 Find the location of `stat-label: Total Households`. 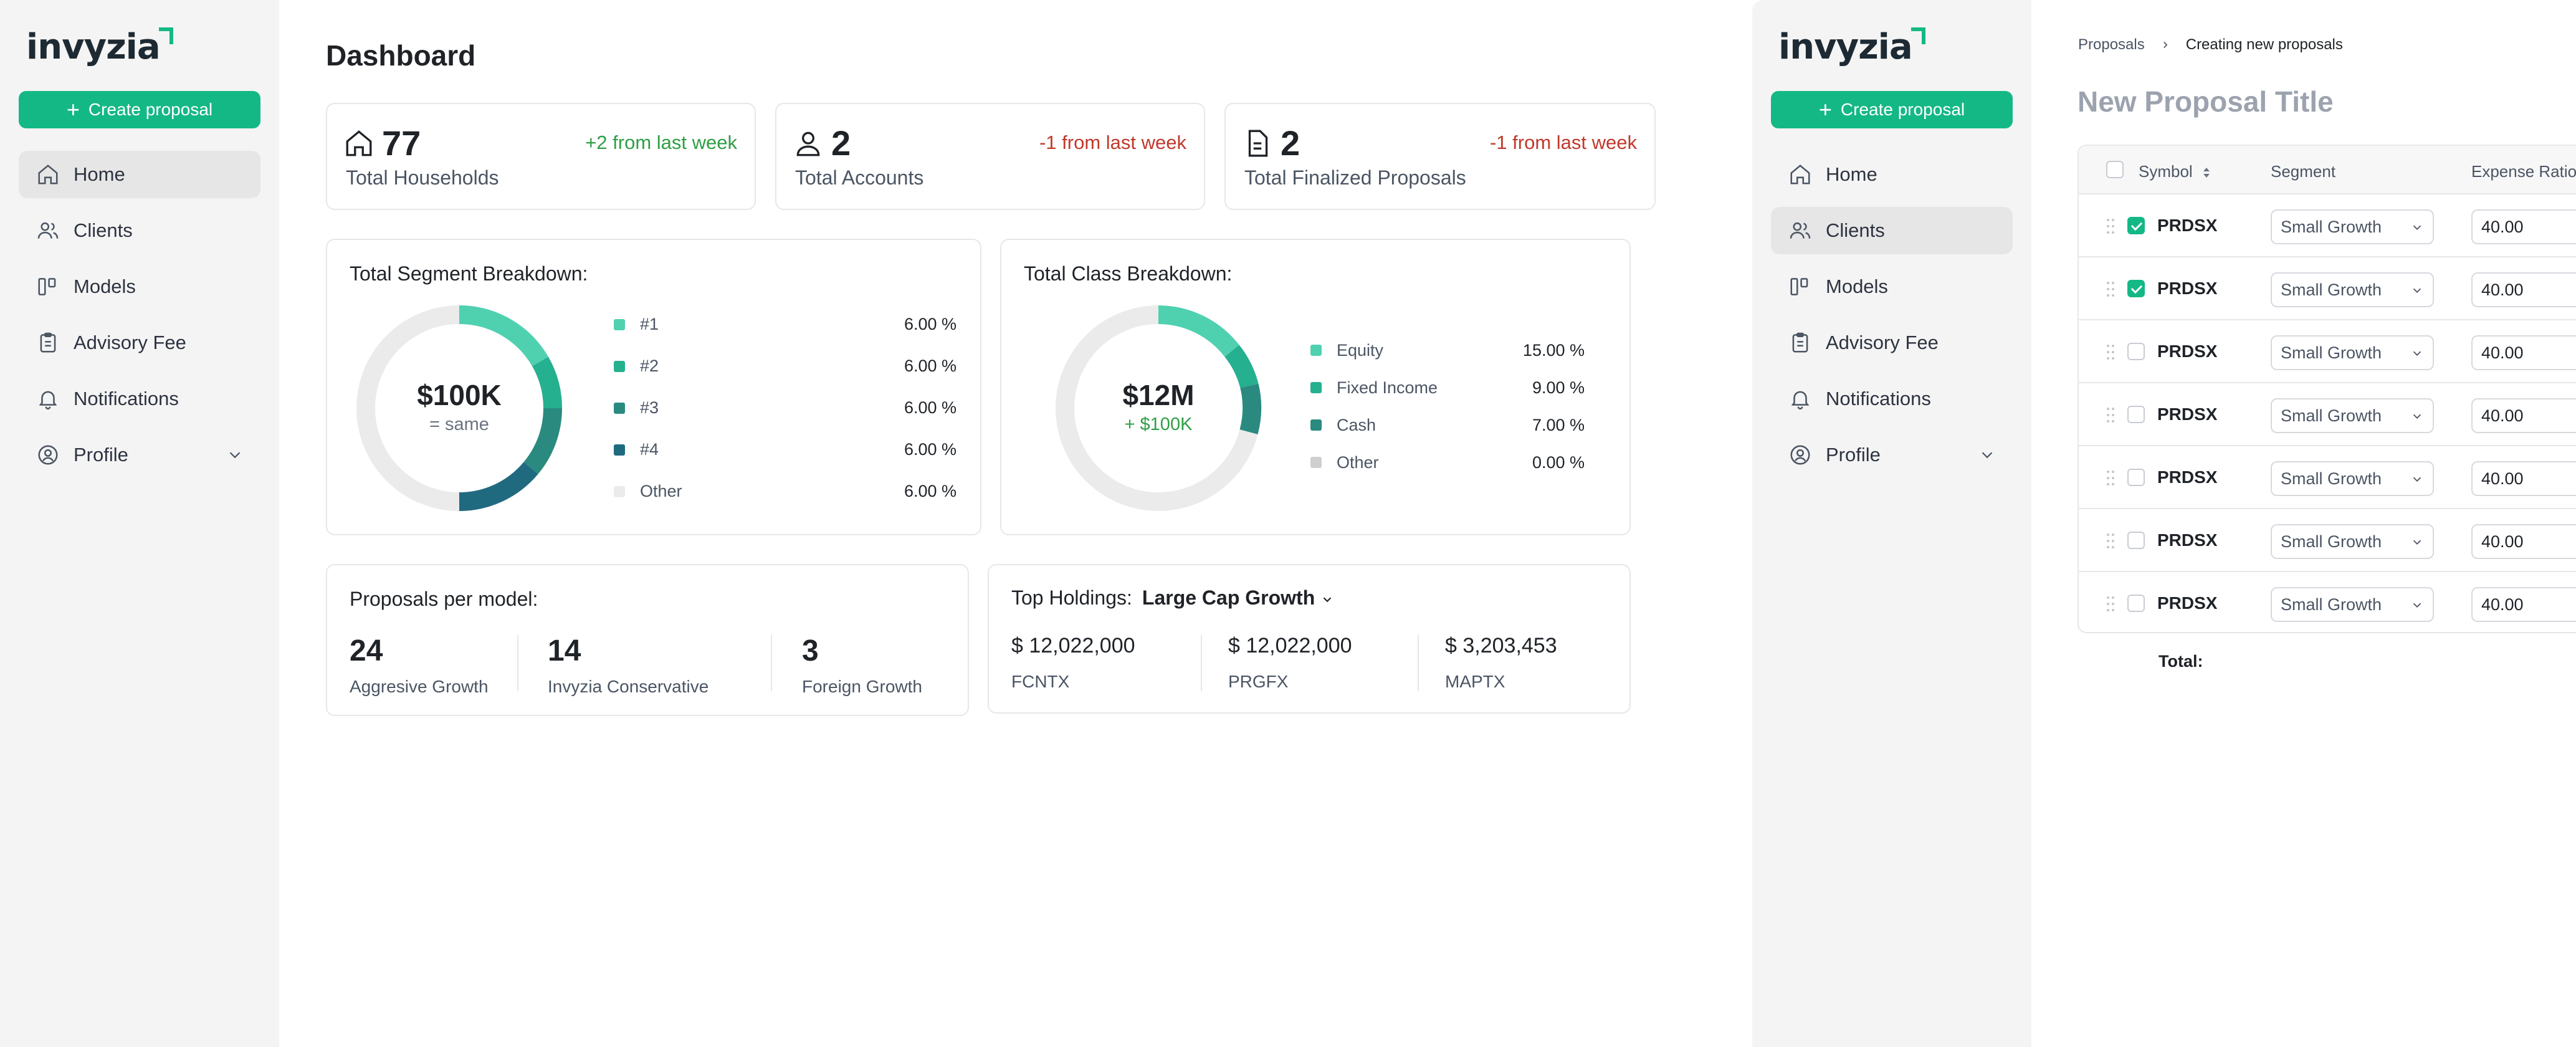

stat-label: Total Households is located at coordinates (422, 177).